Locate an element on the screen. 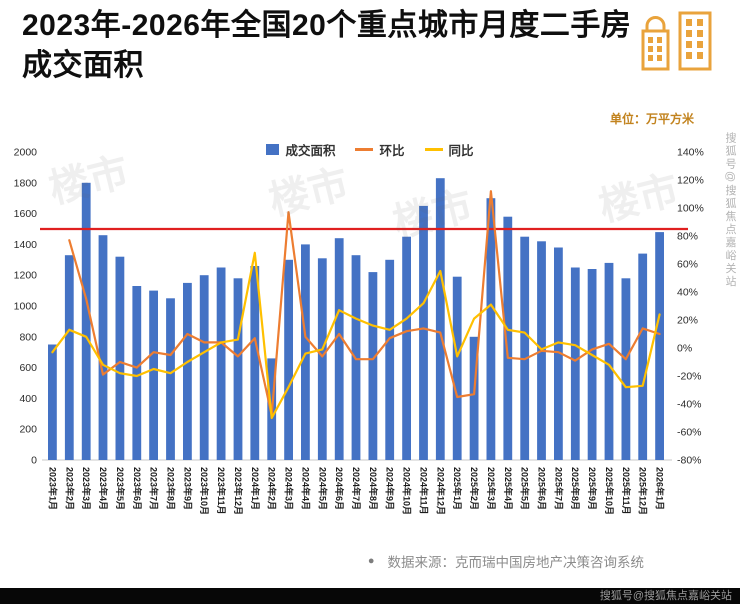 The image size is (740, 604). legend-item-mom: 环比 is located at coordinates (380, 149).